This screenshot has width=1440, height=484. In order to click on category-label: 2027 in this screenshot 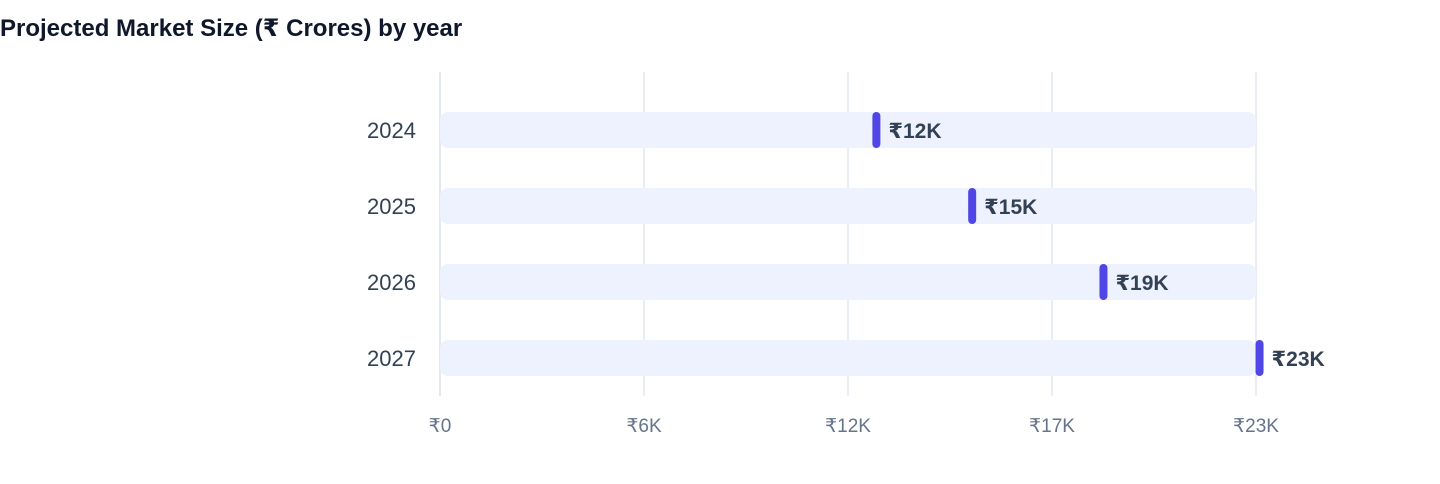, I will do `click(391, 358)`.